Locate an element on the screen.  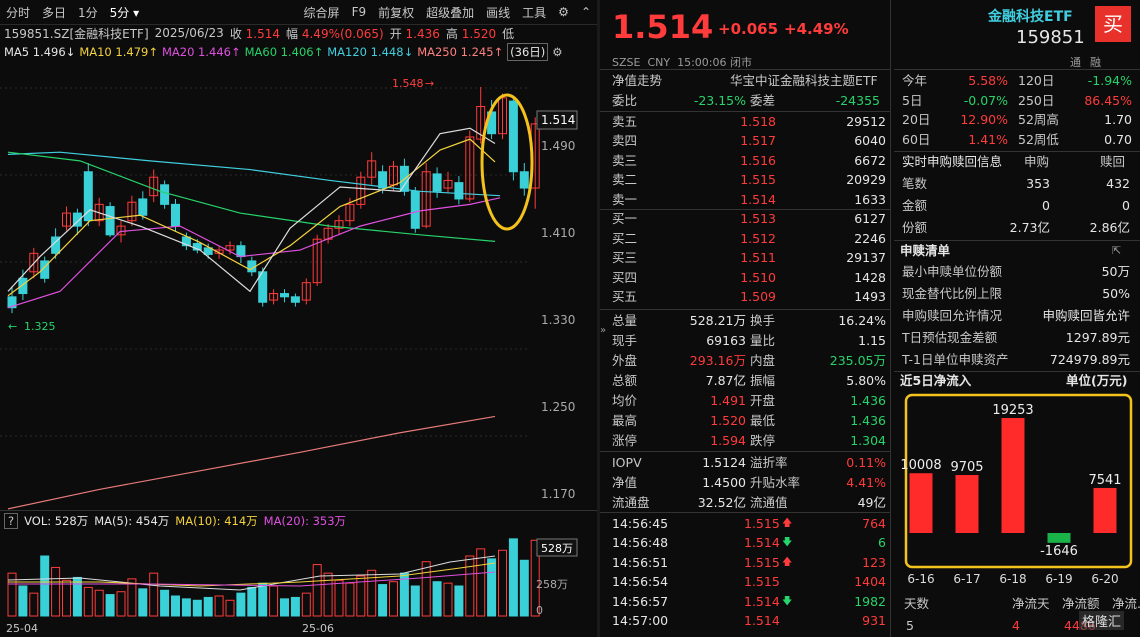
perf-value: -1.94% is located at coordinates (1109, 80).